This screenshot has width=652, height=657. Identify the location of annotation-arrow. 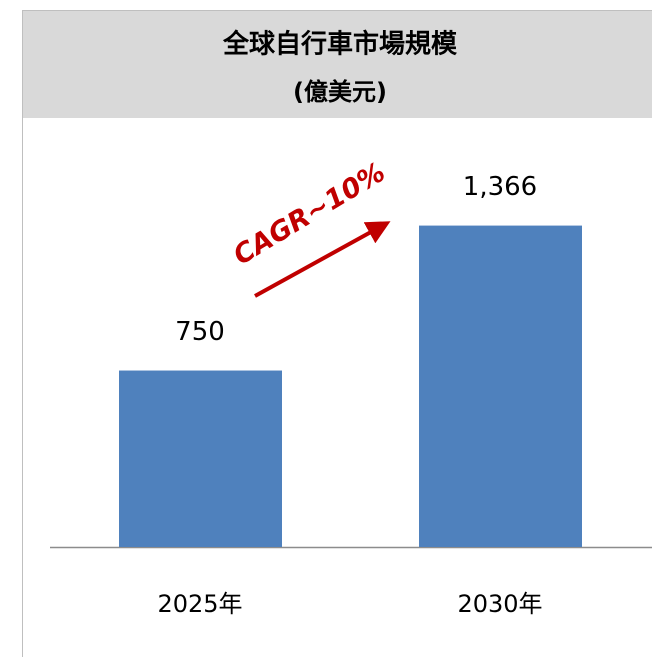
(322, 259).